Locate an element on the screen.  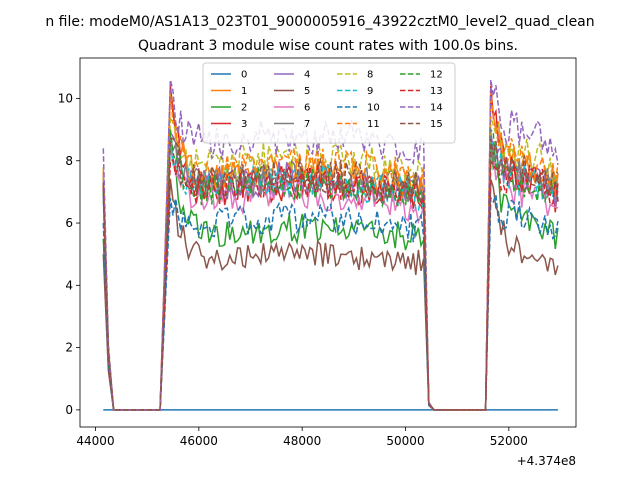
legend-label-9: 9 is located at coordinates (370, 91).